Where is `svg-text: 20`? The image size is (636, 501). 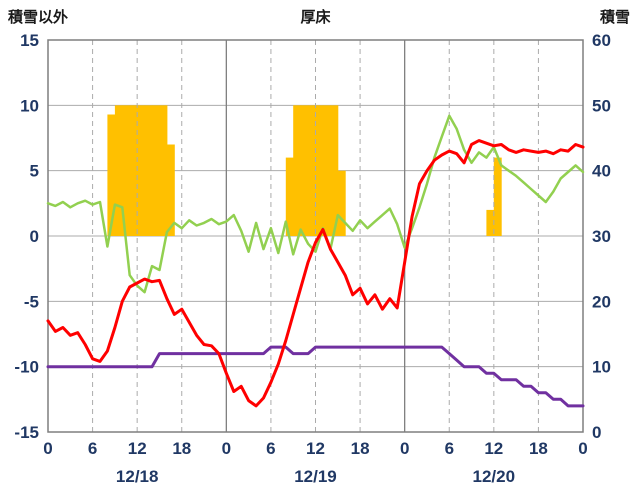 svg-text: 20 is located at coordinates (601, 301).